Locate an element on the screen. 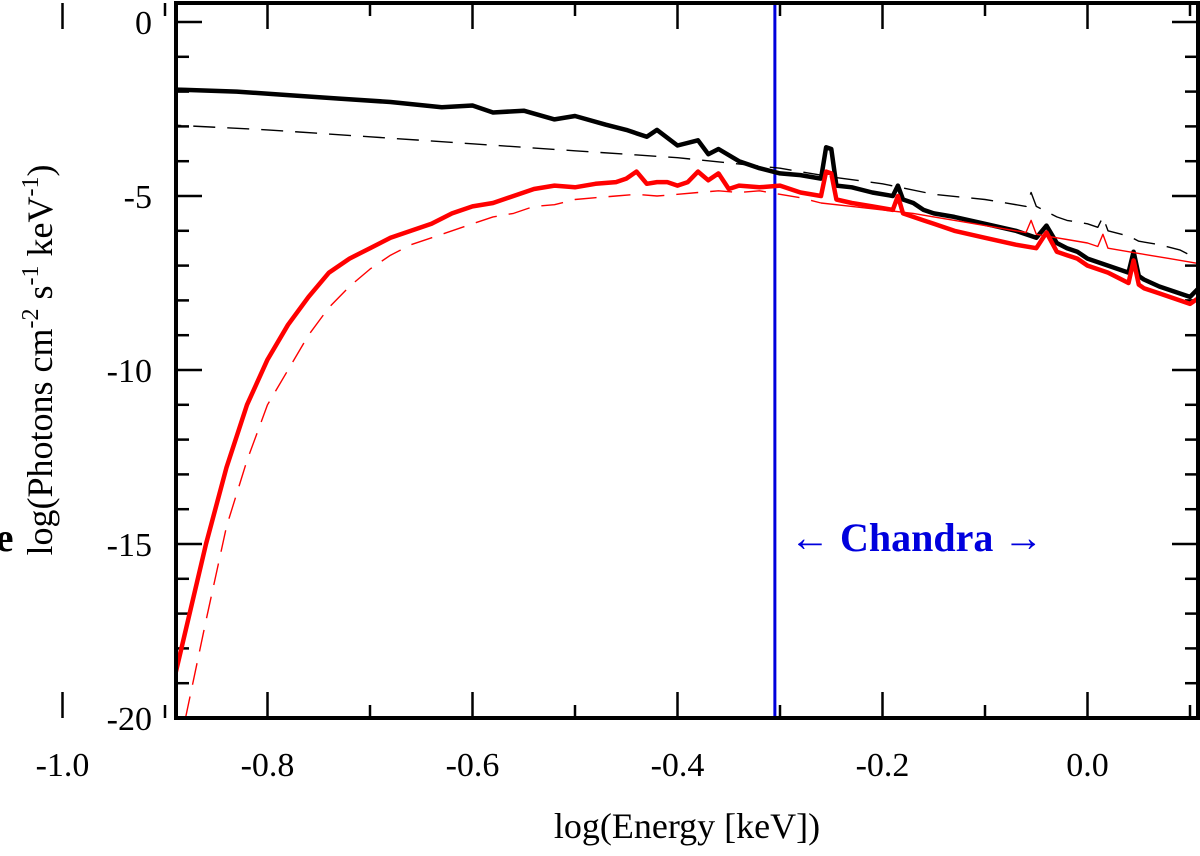 Image resolution: width=1200 pixels, height=856 pixels. heii-edge-label: ← HeII edge is located at coordinates (7, 537).